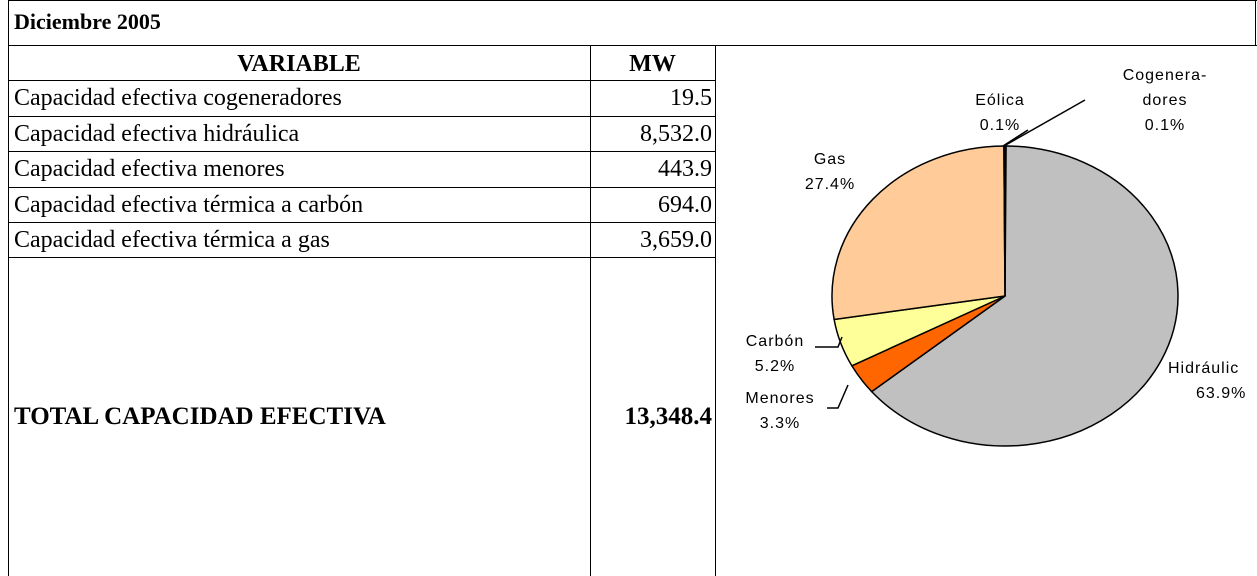 The height and width of the screenshot is (576, 1257). Describe the element at coordinates (1165, 75) in the screenshot. I see `slice-label: Cogenera-` at that location.